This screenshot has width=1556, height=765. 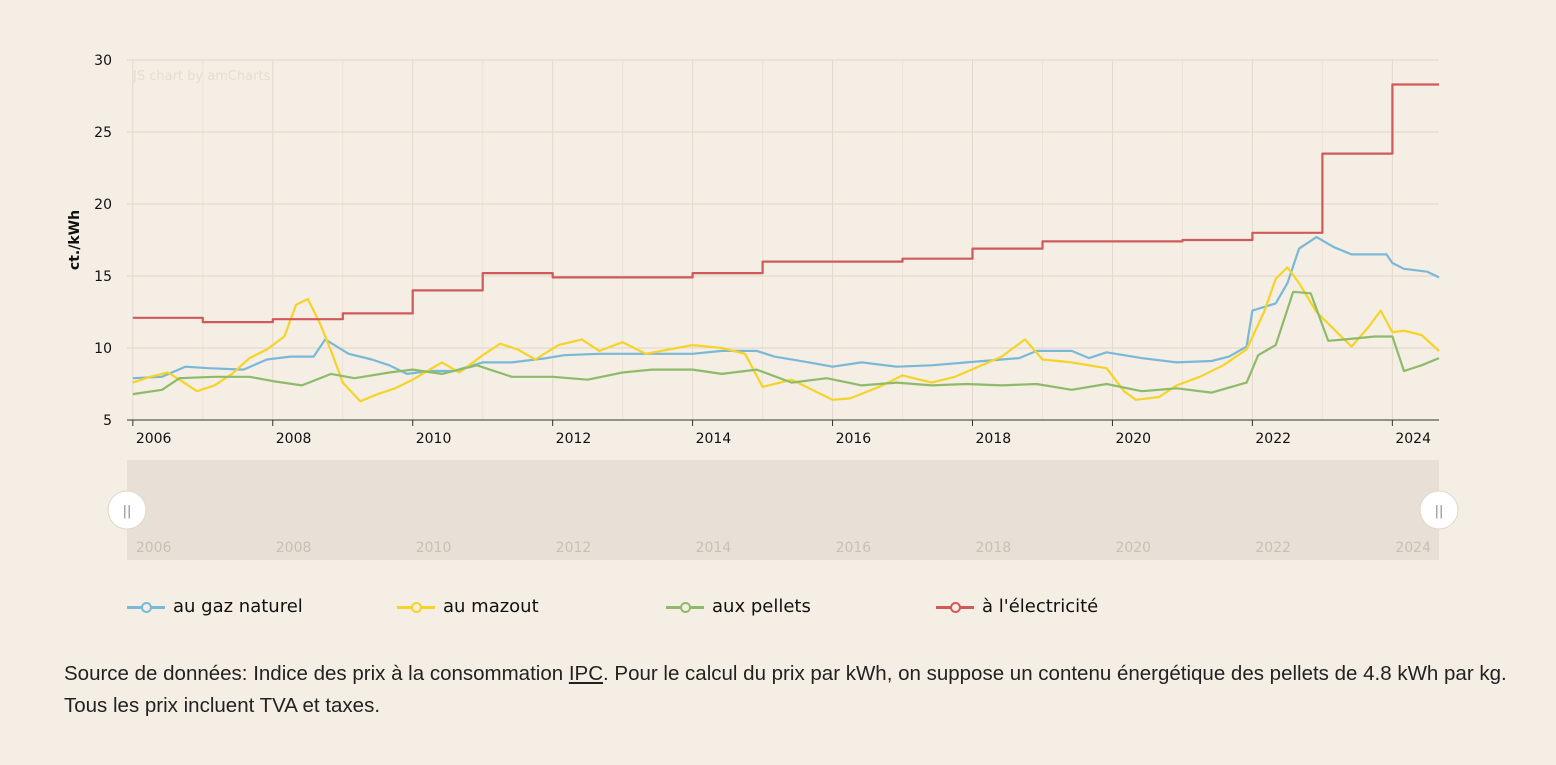 What do you see at coordinates (154, 548) in the screenshot?
I see `scrollbar-label: 2006` at bounding box center [154, 548].